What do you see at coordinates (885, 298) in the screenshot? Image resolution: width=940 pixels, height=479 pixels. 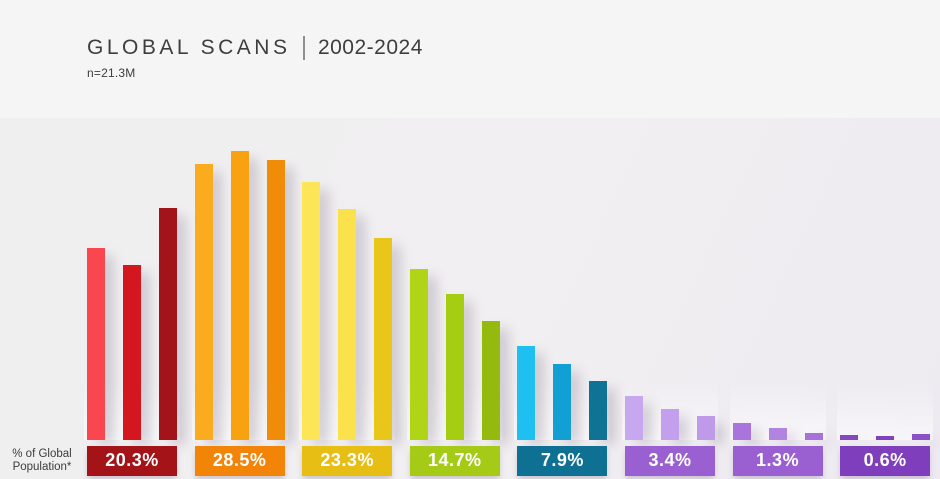 I see `bar-group: 0.6%` at bounding box center [885, 298].